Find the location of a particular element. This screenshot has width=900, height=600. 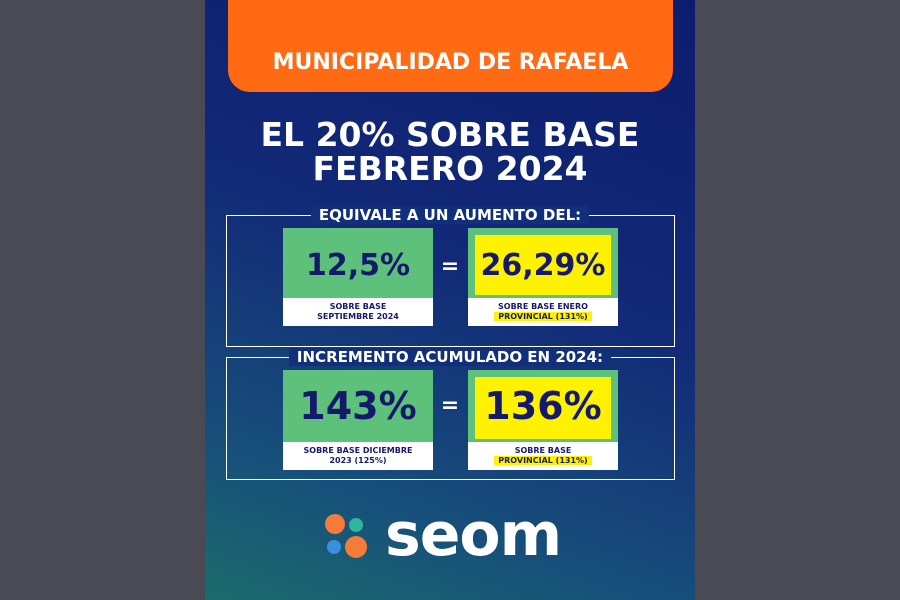

card-value: 12,5% is located at coordinates (358, 265).